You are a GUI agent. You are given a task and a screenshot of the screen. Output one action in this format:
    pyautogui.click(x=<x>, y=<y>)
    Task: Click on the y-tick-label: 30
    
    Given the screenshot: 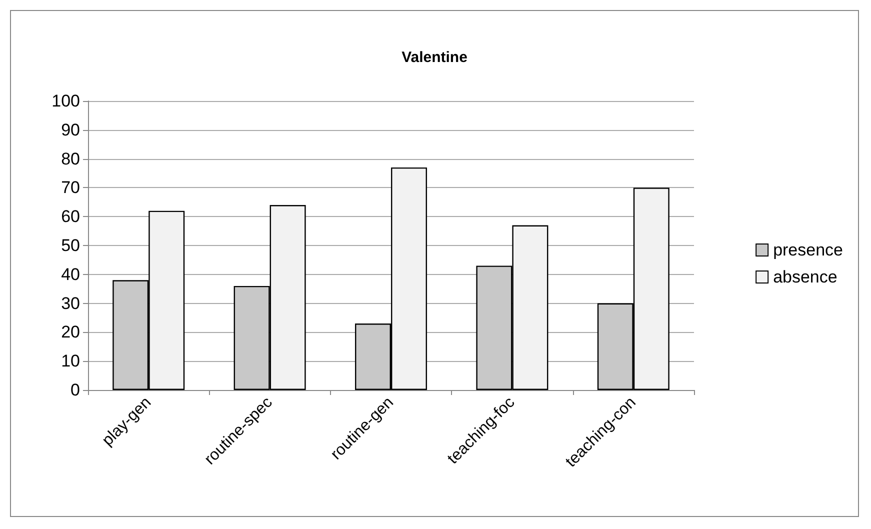 What is the action you would take?
    pyautogui.click(x=70, y=303)
    